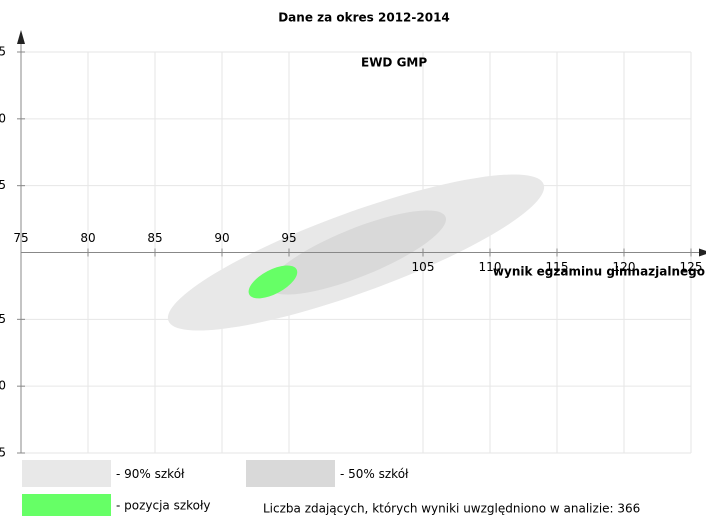 The height and width of the screenshot is (517, 706). What do you see at coordinates (3, 453) in the screenshot?
I see `y-tick-label: -15` at bounding box center [3, 453].